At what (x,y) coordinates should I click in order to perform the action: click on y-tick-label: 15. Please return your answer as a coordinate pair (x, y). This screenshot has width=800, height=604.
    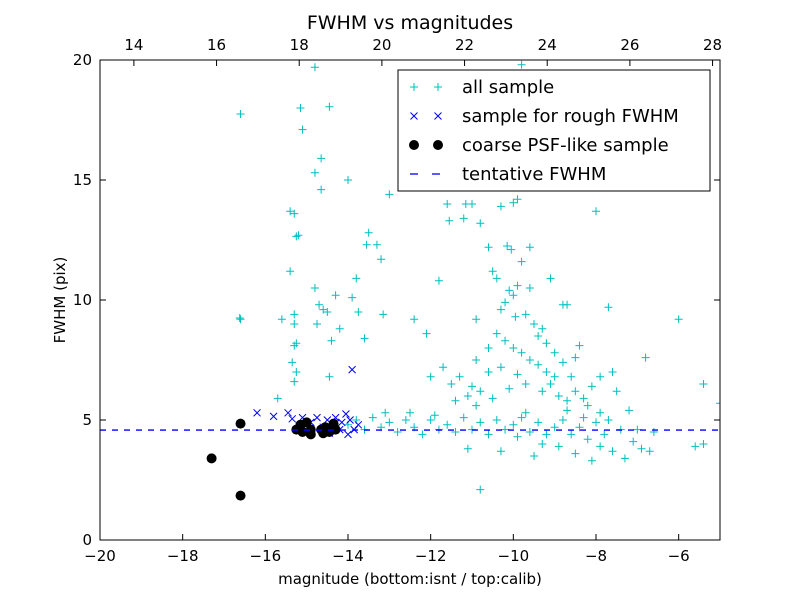
    Looking at the image, I should click on (82, 180).